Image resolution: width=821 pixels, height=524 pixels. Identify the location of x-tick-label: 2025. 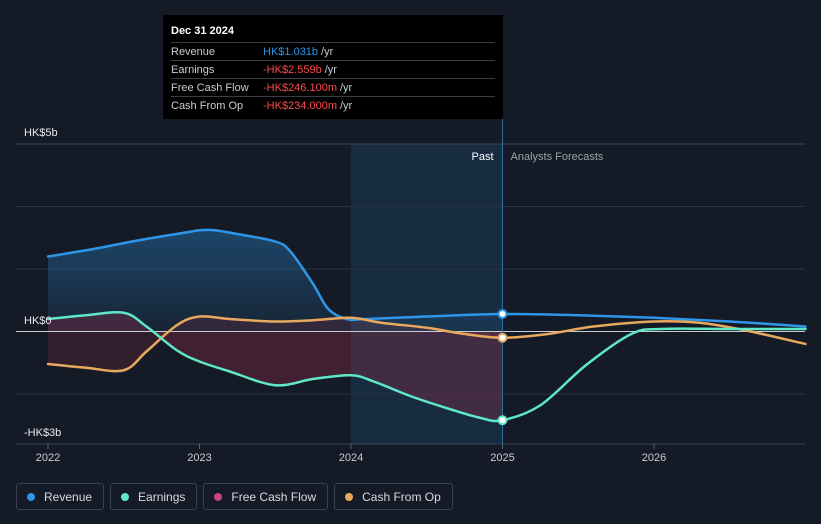
(502, 458).